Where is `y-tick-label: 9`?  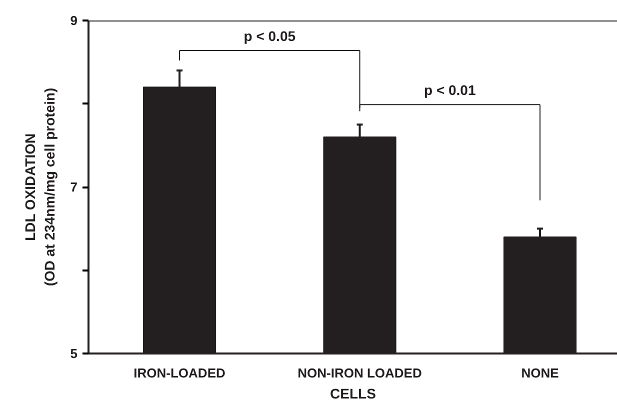 y-tick-label: 9 is located at coordinates (74, 20).